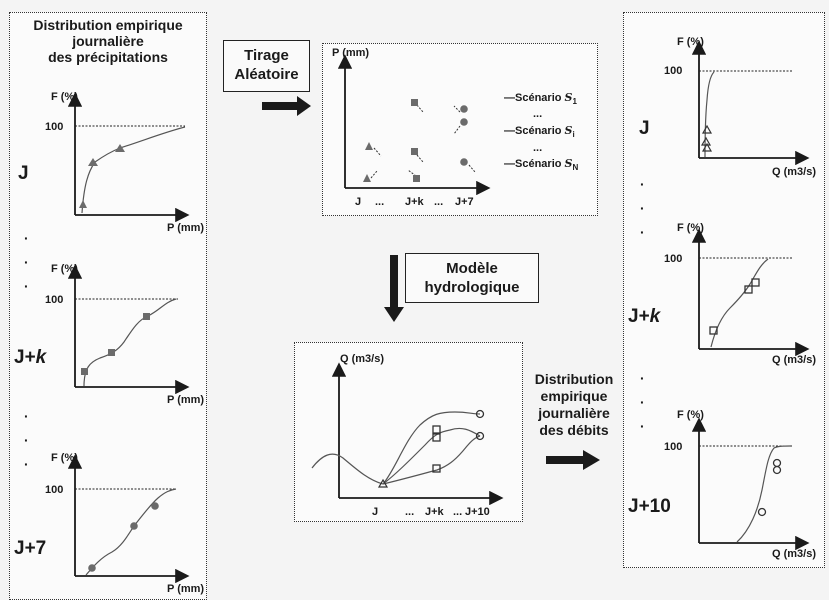 This screenshot has width=829, height=600. What do you see at coordinates (541, 164) in the screenshot?
I see `legend-scenario-n: —Scénario SN` at bounding box center [541, 164].